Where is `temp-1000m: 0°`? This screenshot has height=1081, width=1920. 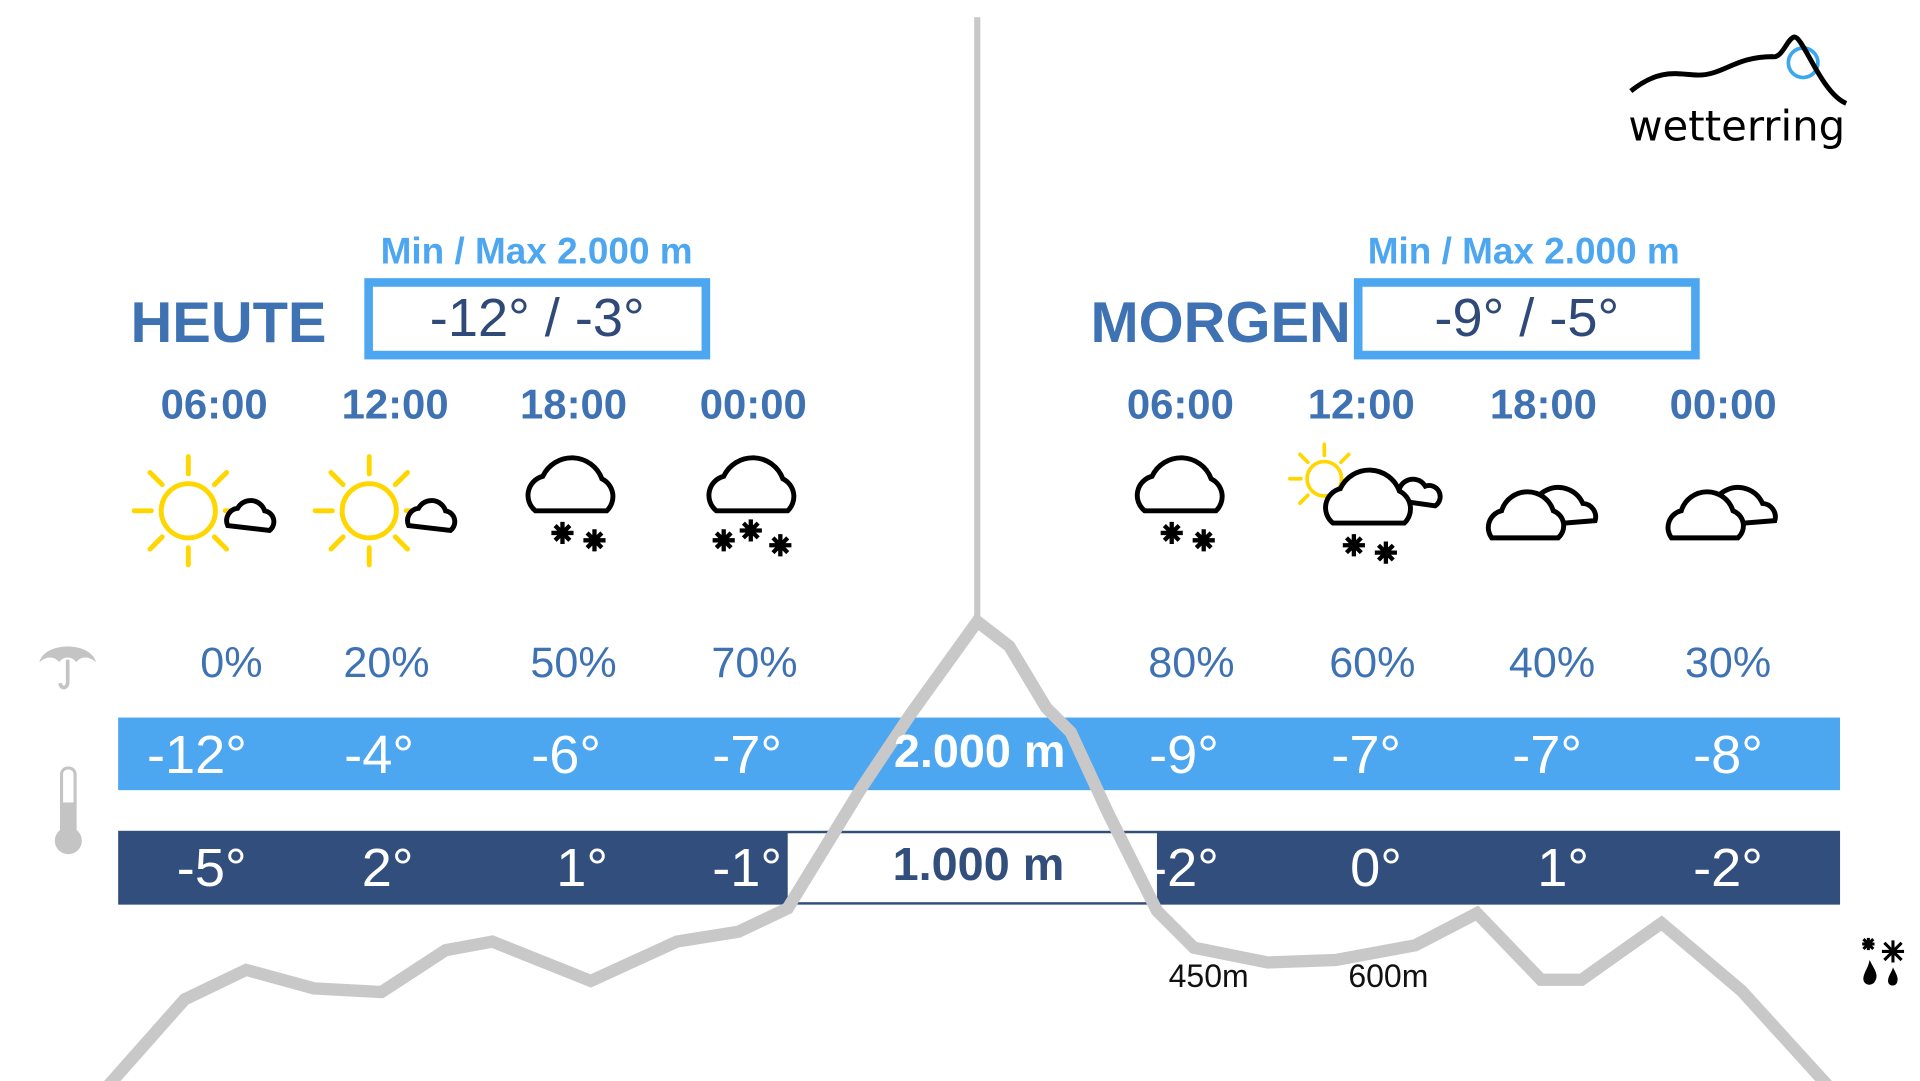
temp-1000m: 0° is located at coordinates (1376, 868).